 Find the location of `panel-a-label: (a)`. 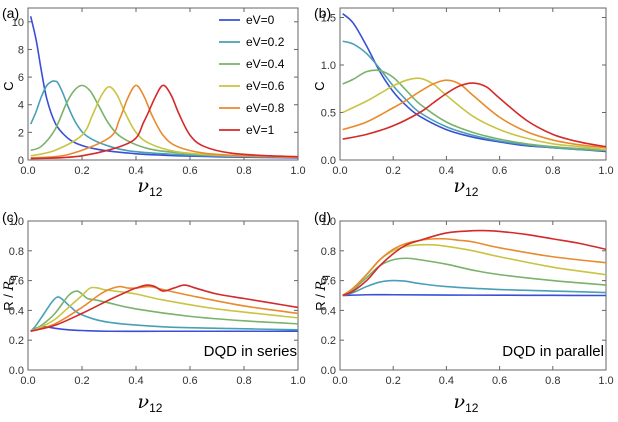

panel-a-label: (a) is located at coordinates (10, 13).